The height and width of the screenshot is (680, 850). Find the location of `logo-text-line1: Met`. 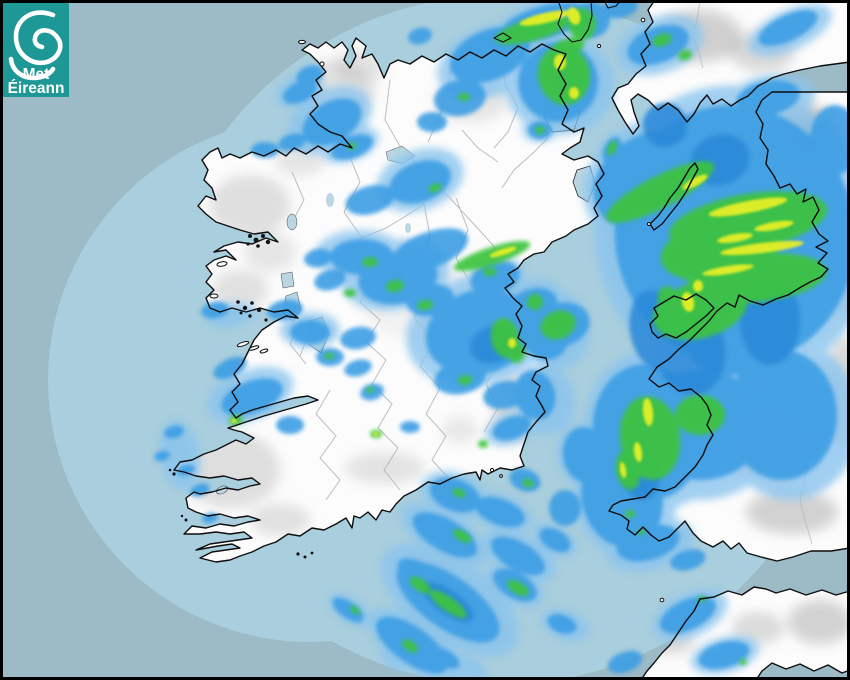

logo-text-line1: Met is located at coordinates (36, 74).